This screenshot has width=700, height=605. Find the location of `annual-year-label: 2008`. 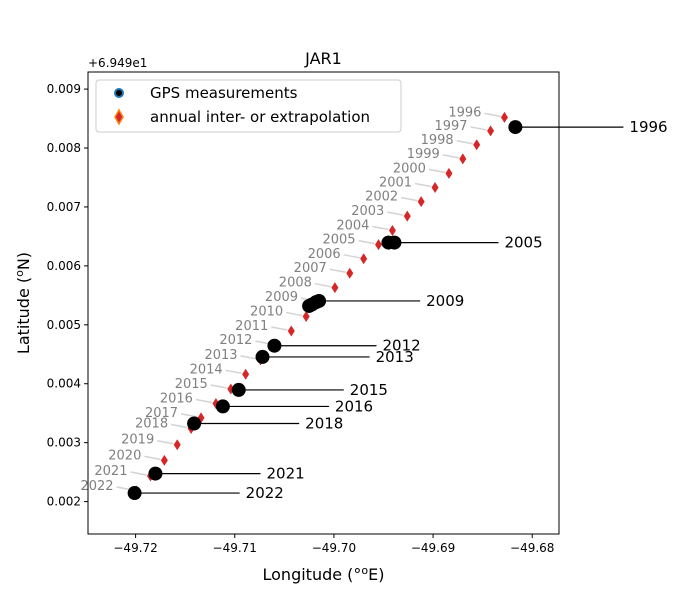

annual-year-label: 2008 is located at coordinates (295, 283).